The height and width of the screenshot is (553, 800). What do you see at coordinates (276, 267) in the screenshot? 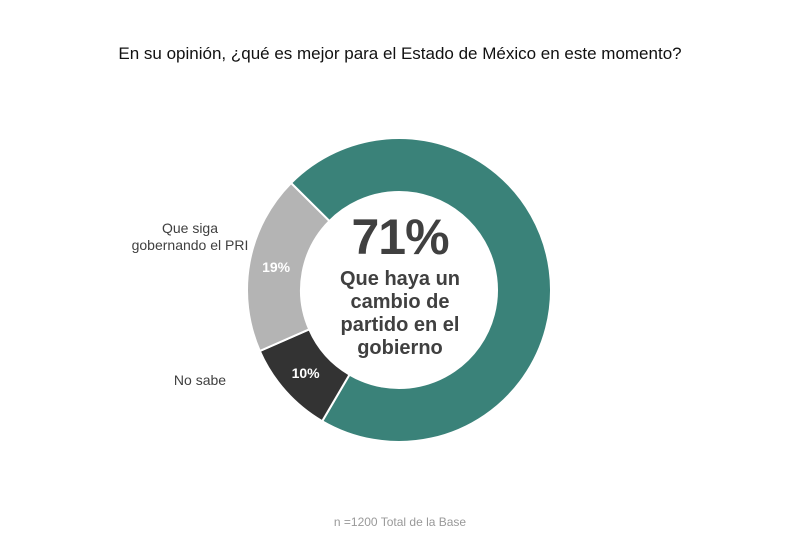
I see `slice-value-label: 19%` at bounding box center [276, 267].